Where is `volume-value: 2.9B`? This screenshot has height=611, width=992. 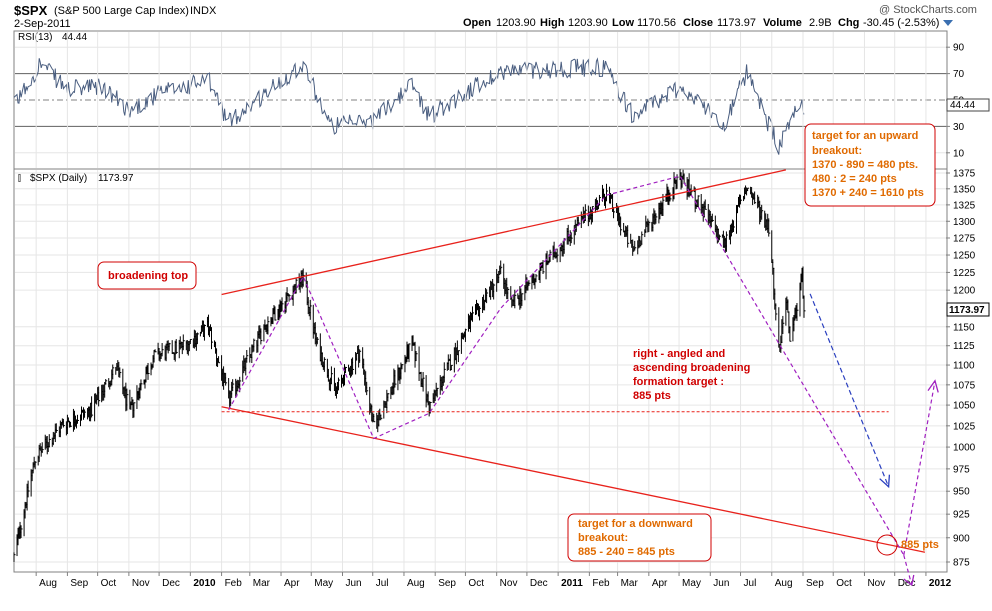
volume-value: 2.9B is located at coordinates (820, 23).